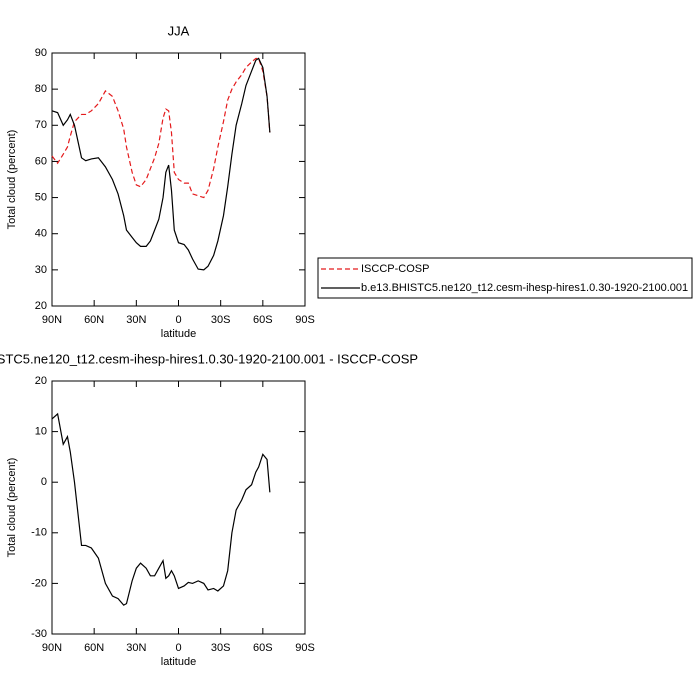 The height and width of the screenshot is (700, 700). What do you see at coordinates (41, 432) in the screenshot?
I see `y-tick-label: 10` at bounding box center [41, 432].